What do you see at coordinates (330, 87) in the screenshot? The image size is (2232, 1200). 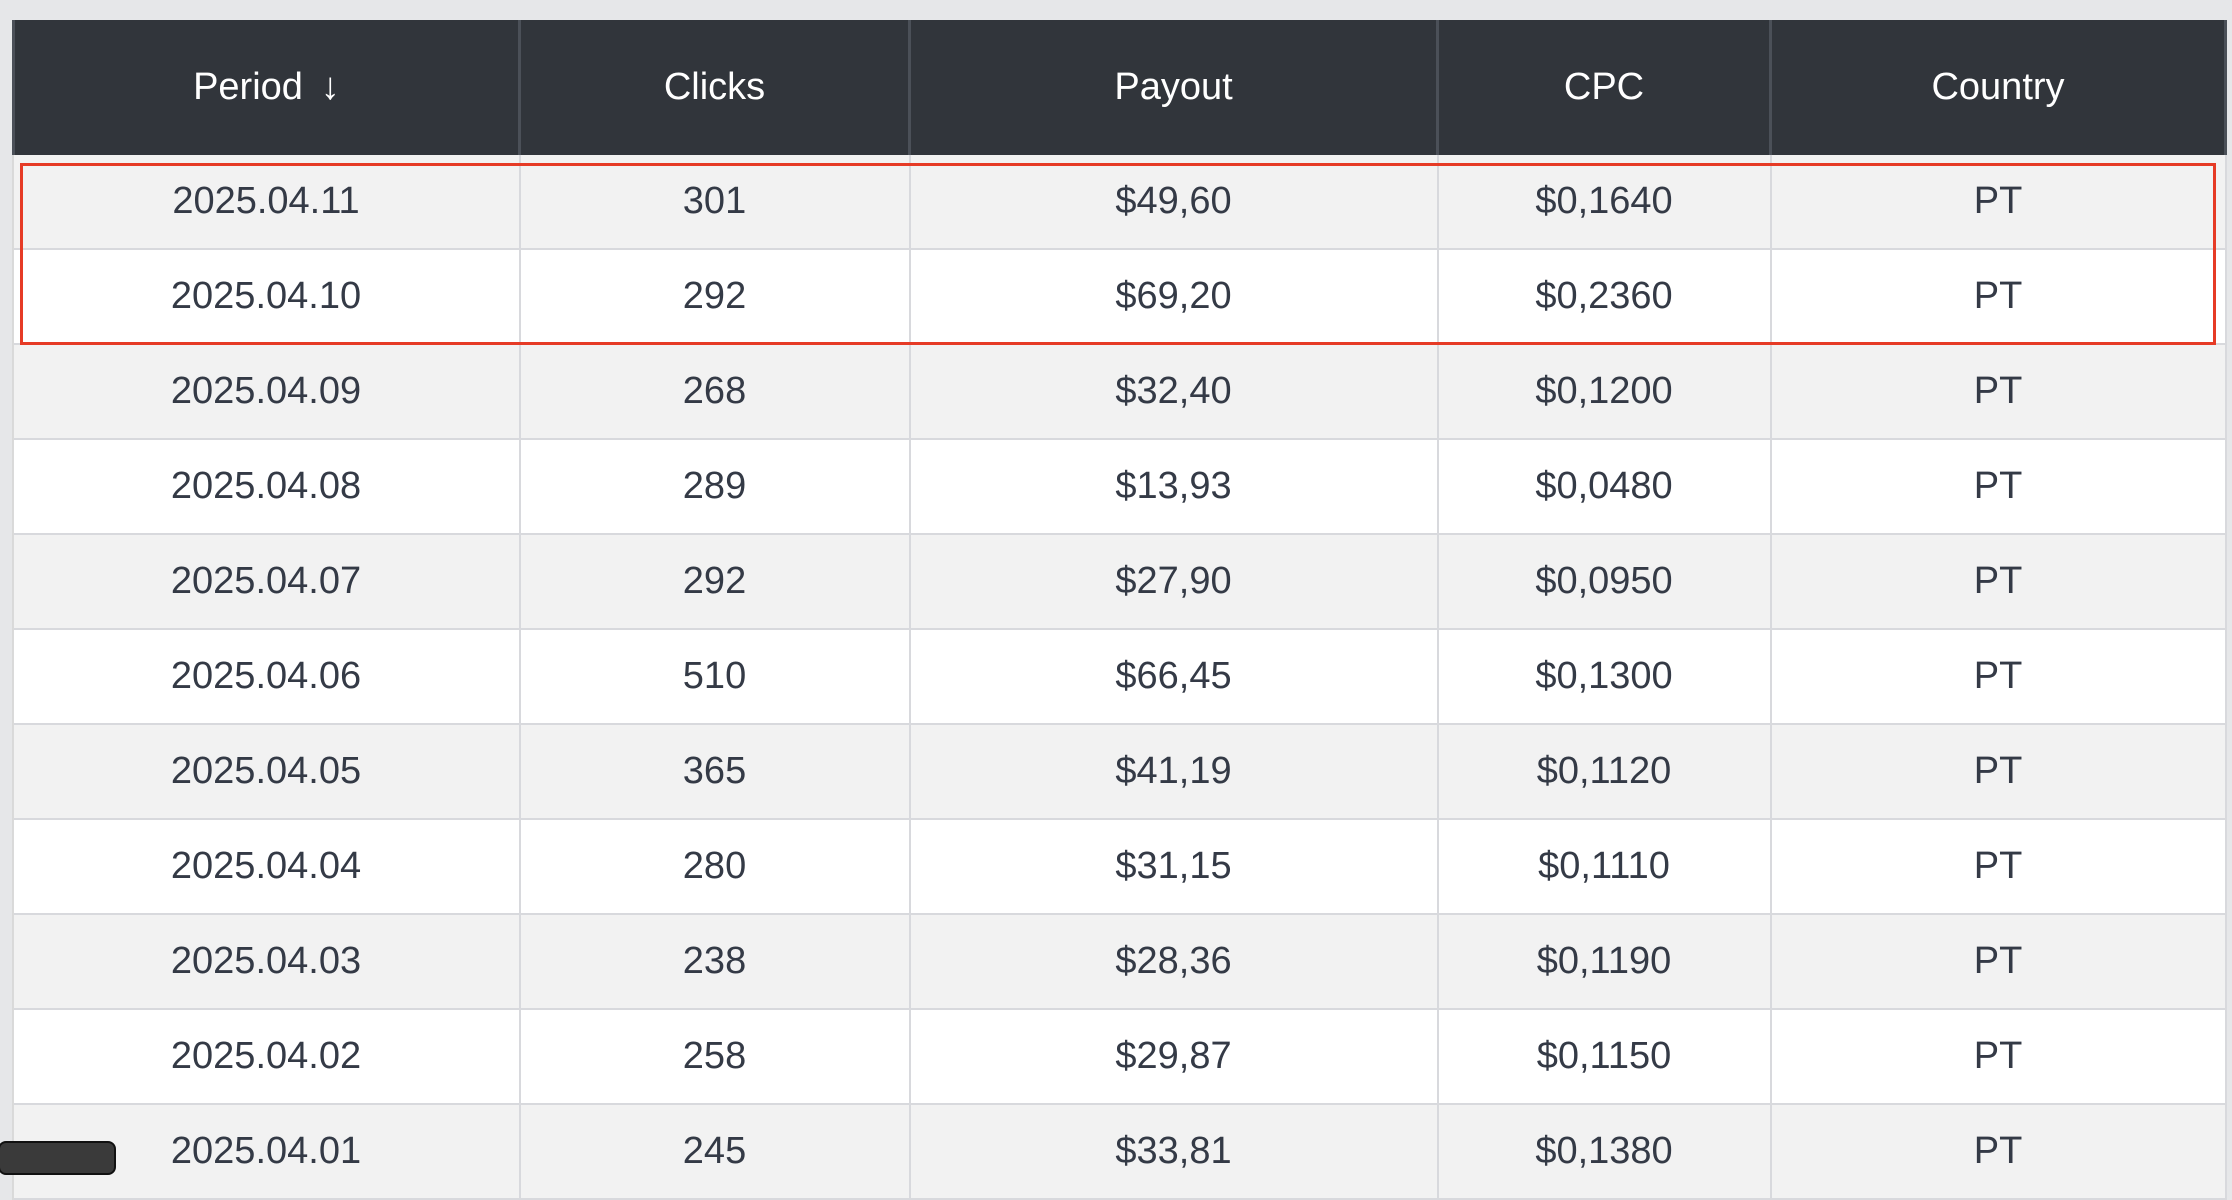 I see `sort-down-arrow-icon: ↓` at bounding box center [330, 87].